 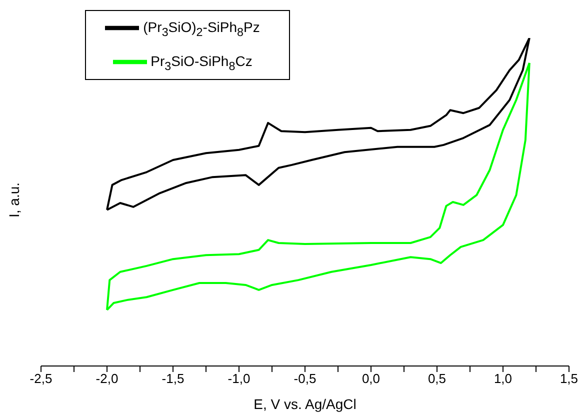 What do you see at coordinates (41, 378) in the screenshot?
I see `x-tick-label: -2,5` at bounding box center [41, 378].